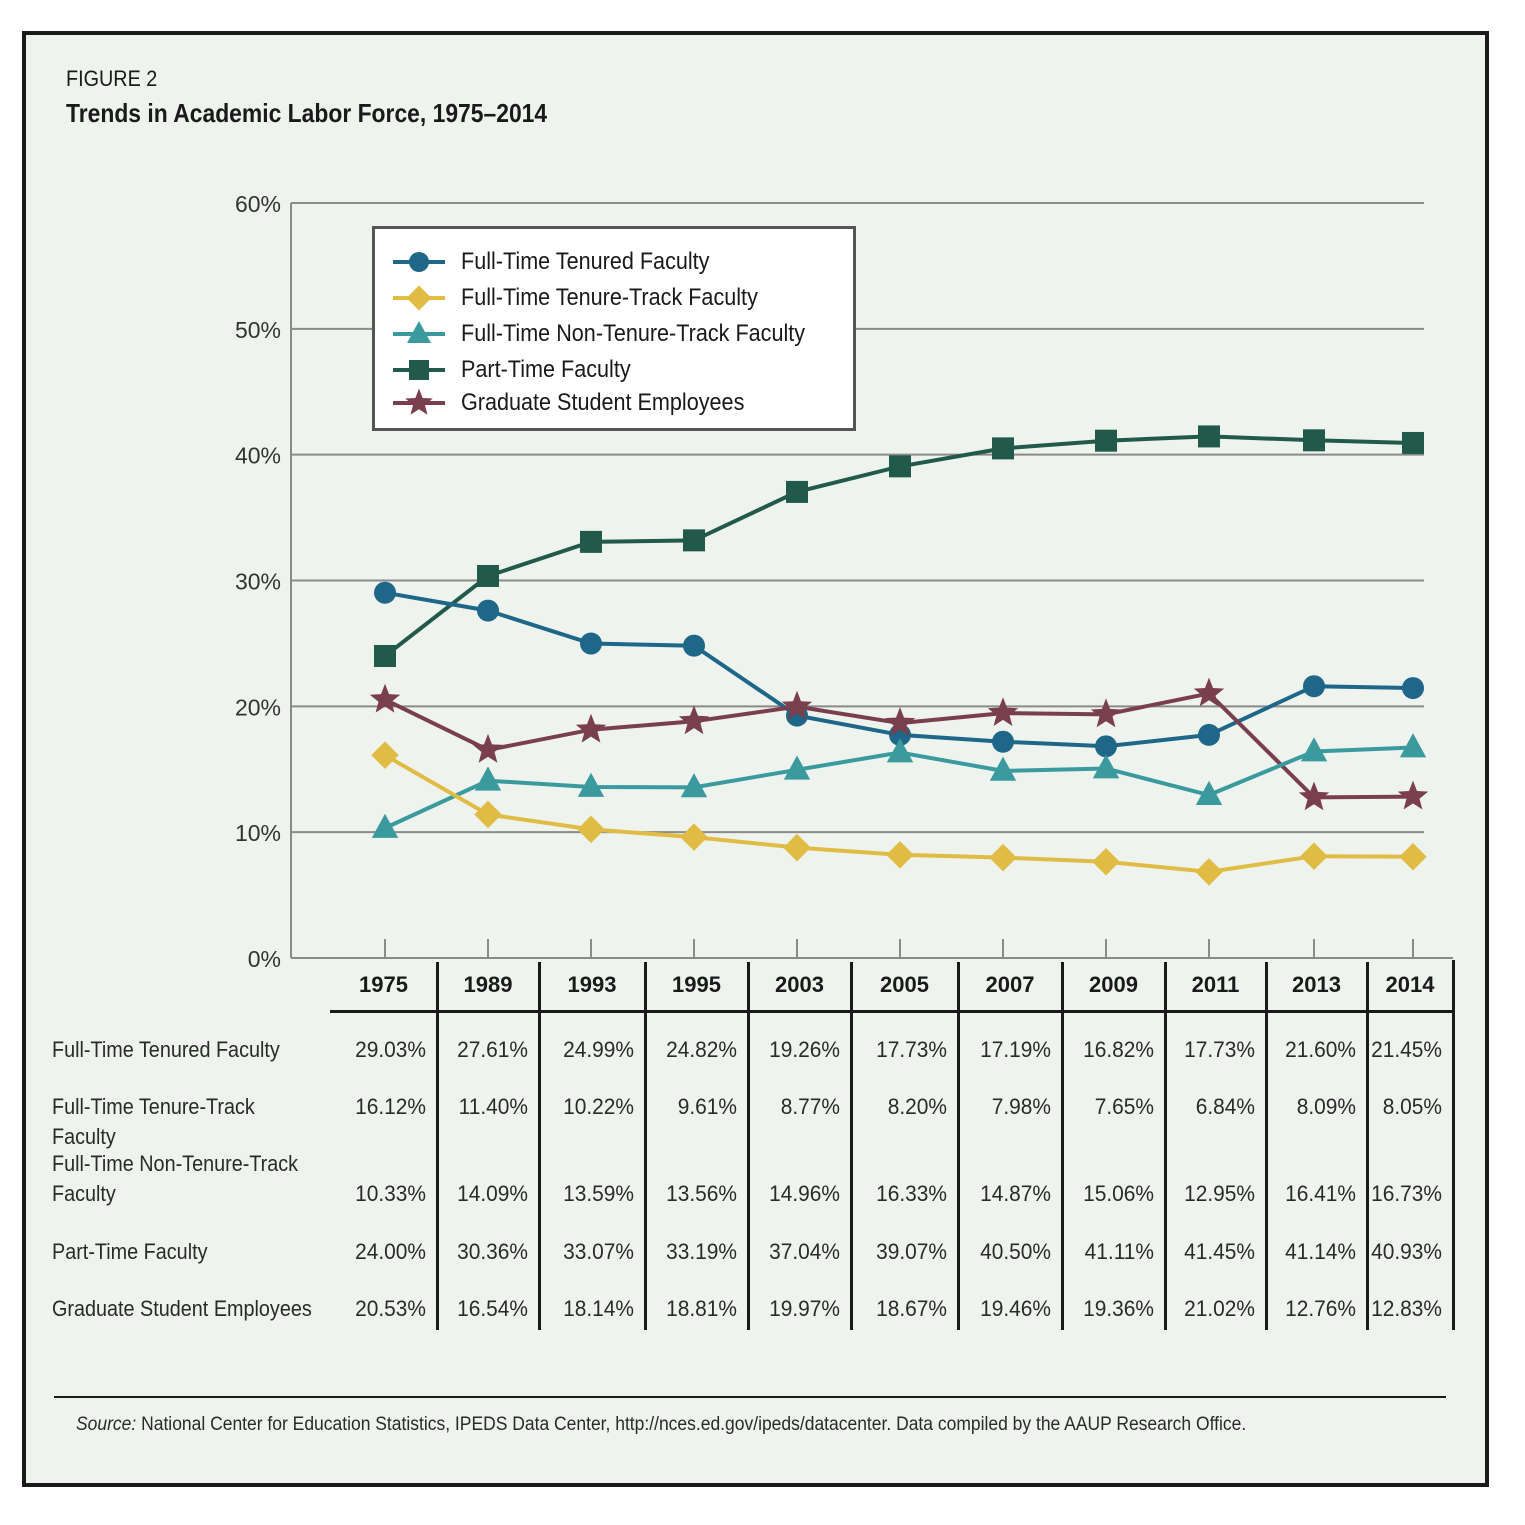 This screenshot has height=1525, width=1525. What do you see at coordinates (84, 1193) in the screenshot?
I see `table-row-label: Faculty` at bounding box center [84, 1193].